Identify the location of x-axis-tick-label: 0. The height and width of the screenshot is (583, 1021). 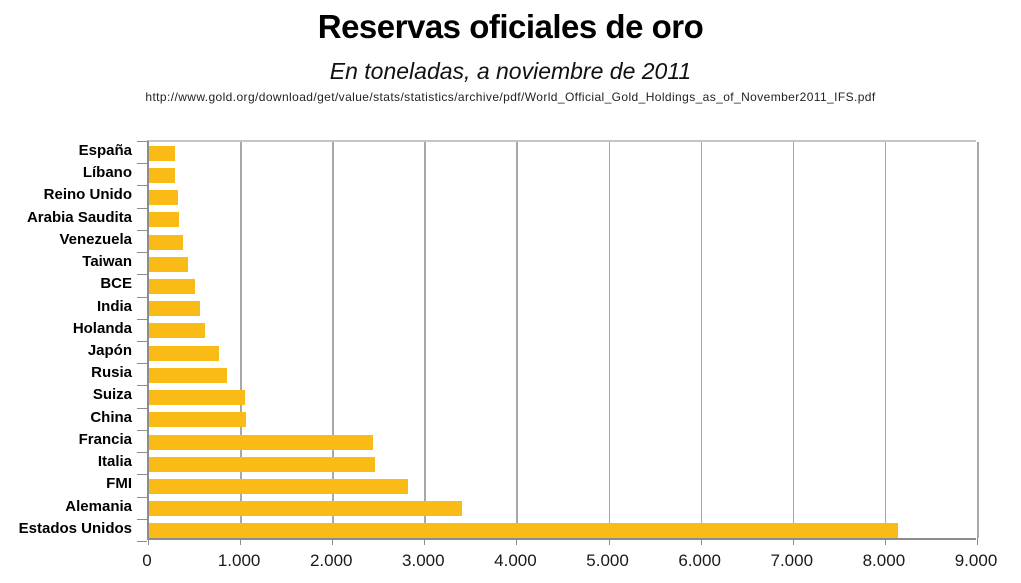
(147, 560).